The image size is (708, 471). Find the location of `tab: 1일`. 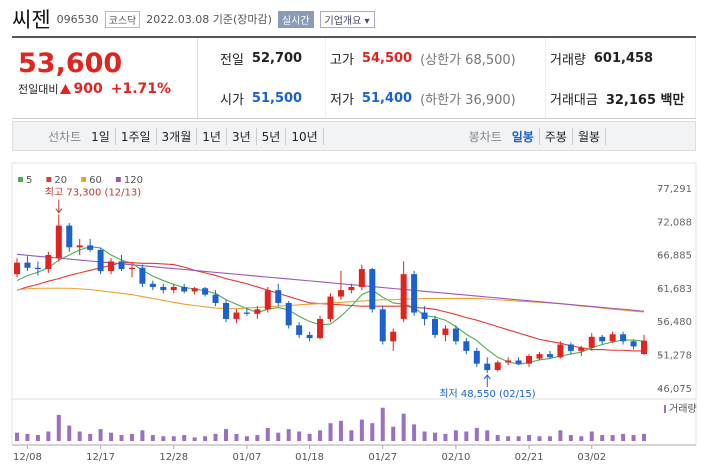

tab: 1일 is located at coordinates (101, 136).